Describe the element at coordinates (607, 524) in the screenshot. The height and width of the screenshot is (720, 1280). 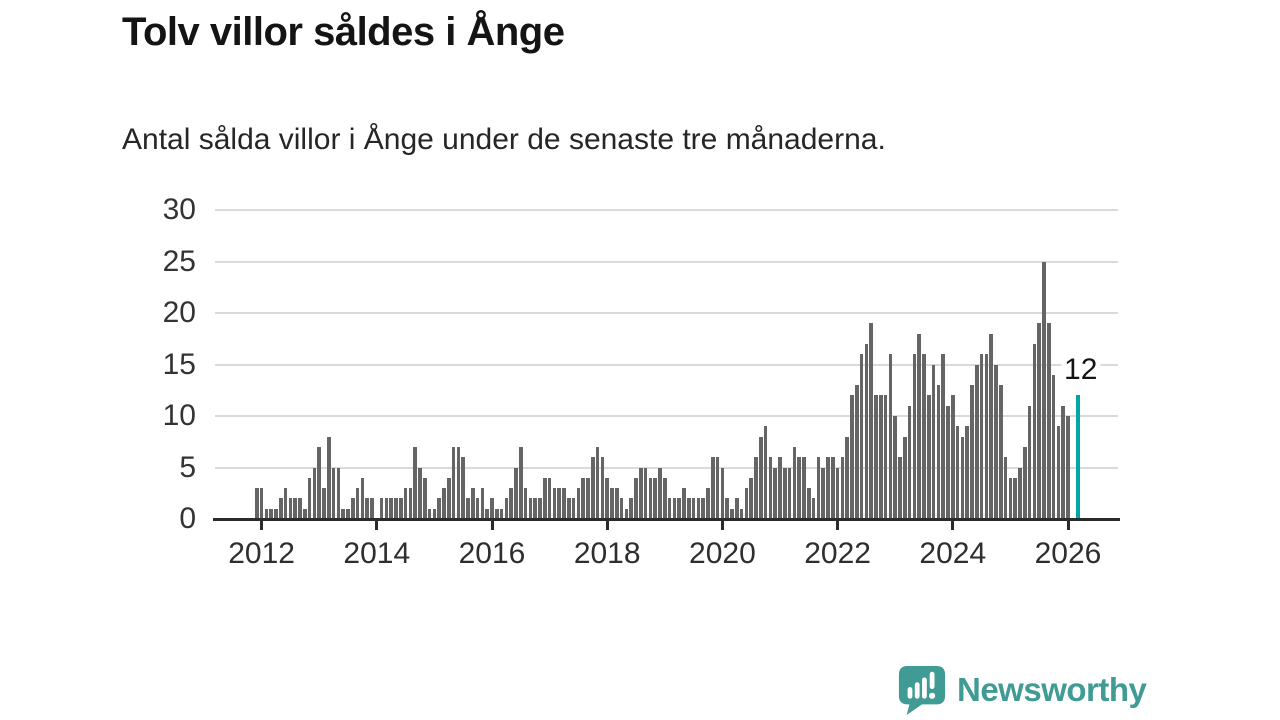
I see `x-tick-2018` at that location.